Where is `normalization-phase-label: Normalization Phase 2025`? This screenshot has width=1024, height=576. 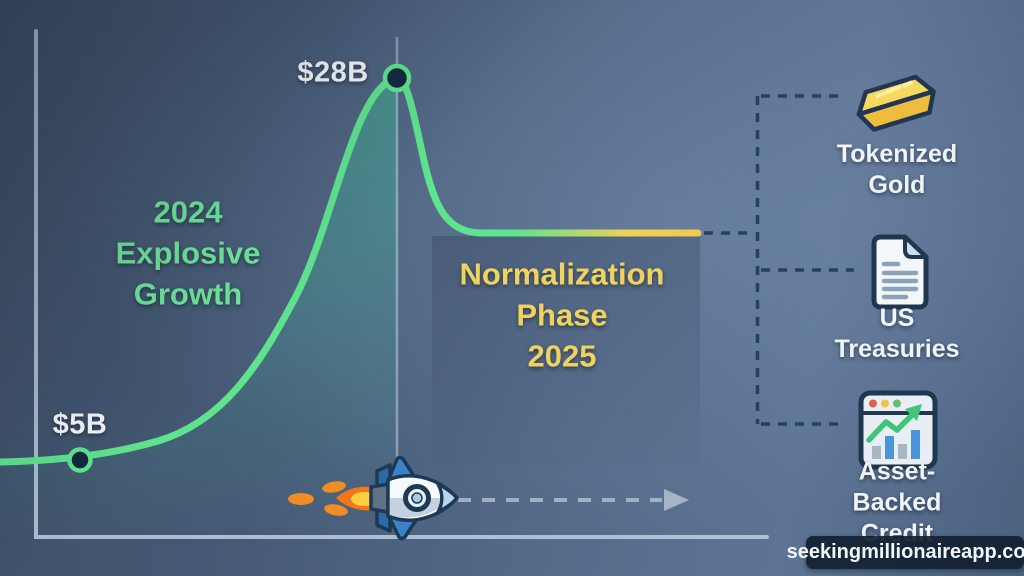 normalization-phase-label: Normalization Phase 2025 is located at coordinates (562, 315).